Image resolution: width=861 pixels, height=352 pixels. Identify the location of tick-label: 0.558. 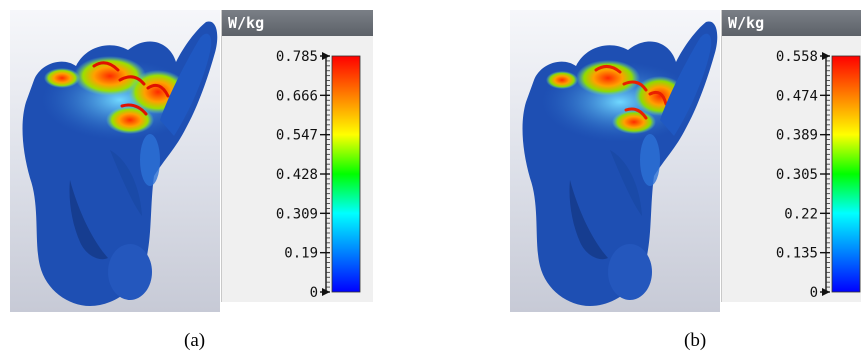
(797, 57).